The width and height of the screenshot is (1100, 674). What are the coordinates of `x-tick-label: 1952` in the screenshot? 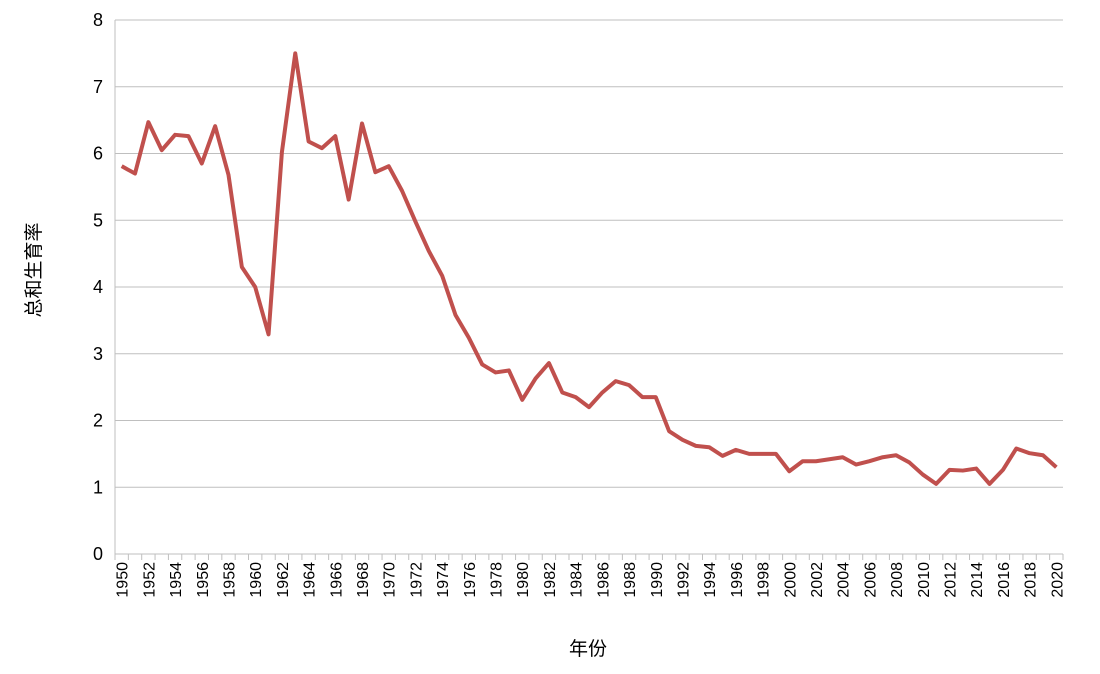 It's located at (149, 580).